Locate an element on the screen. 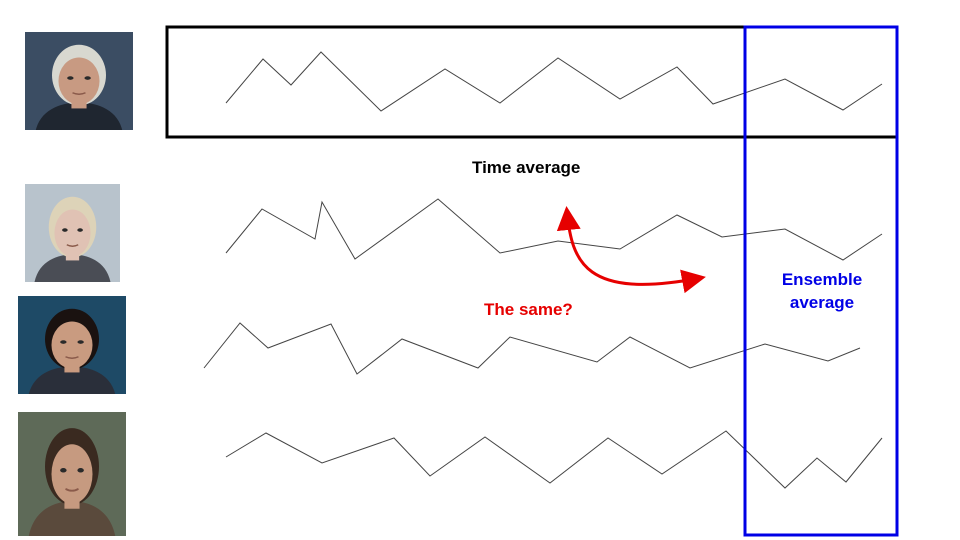 The width and height of the screenshot is (960, 540). portrait-dark-haired-woman-image is located at coordinates (72, 345).